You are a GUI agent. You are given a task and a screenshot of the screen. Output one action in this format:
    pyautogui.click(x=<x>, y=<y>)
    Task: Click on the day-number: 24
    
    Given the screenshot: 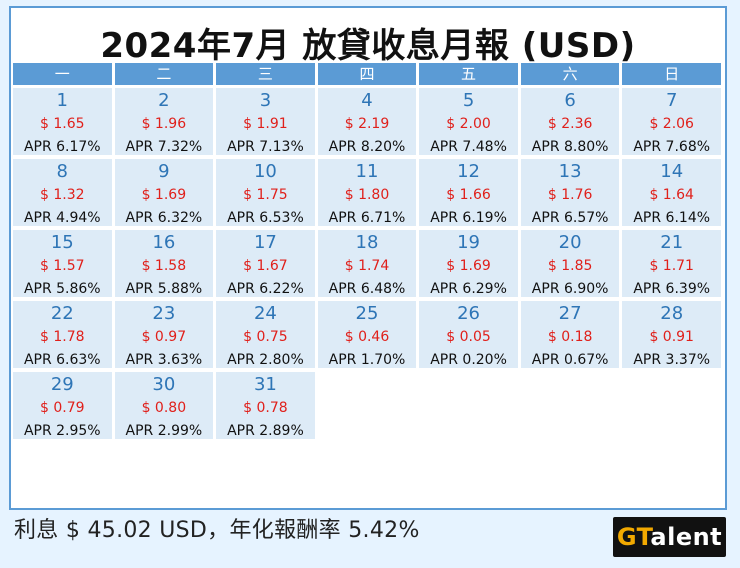 What is the action you would take?
    pyautogui.click(x=265, y=313)
    